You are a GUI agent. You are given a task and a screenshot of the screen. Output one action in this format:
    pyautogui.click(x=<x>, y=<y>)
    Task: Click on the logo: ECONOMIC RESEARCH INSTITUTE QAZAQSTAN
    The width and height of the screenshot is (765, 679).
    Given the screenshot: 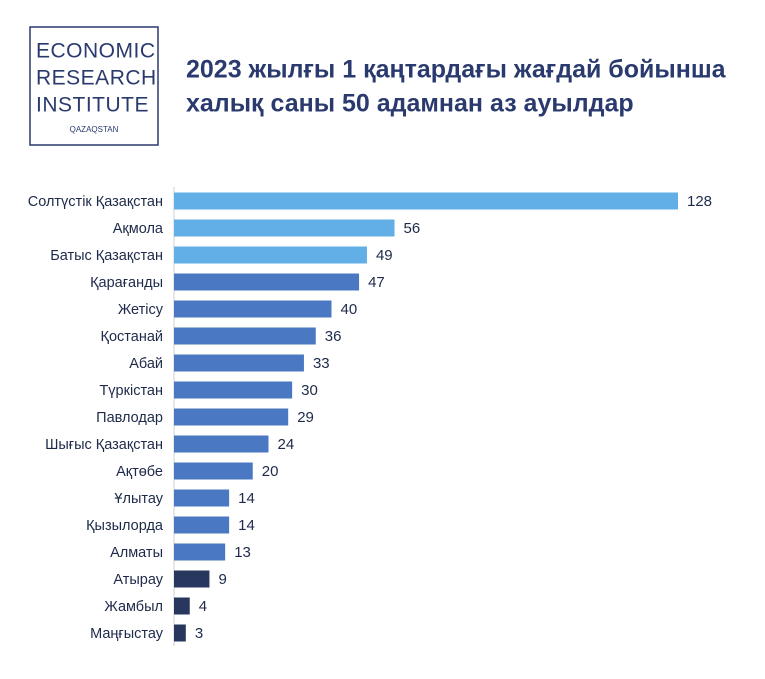 What is the action you would take?
    pyautogui.click(x=94, y=86)
    